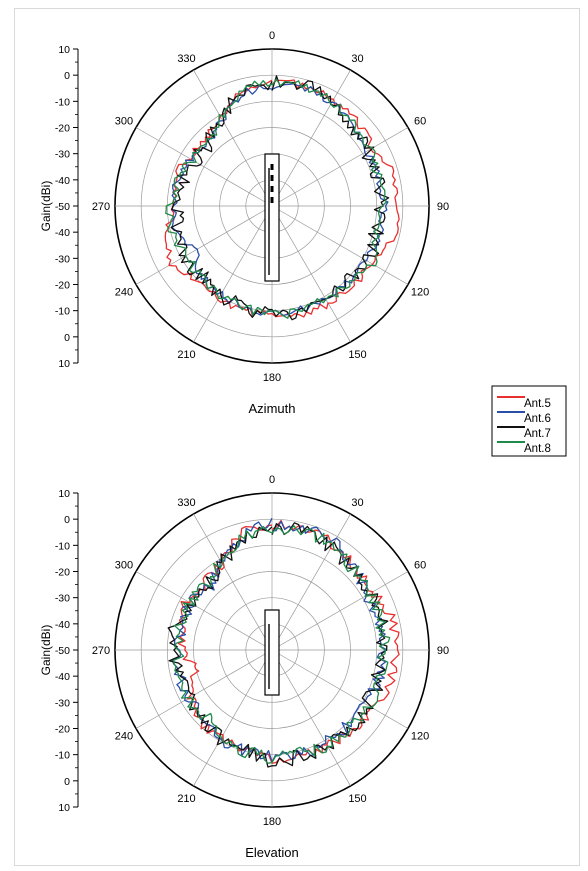  What do you see at coordinates (537, 419) in the screenshot?
I see `legend-label: Ant.6` at bounding box center [537, 419].